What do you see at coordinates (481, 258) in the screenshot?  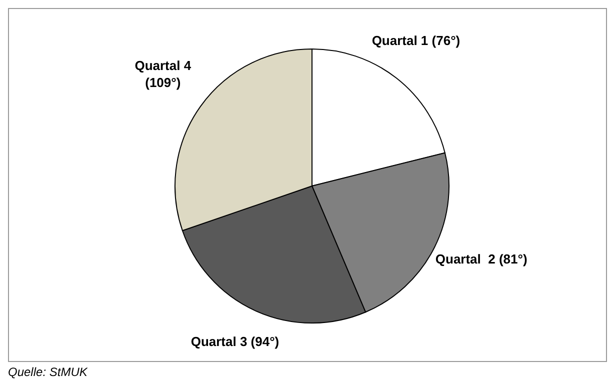 I see `slice-label: Quartal 2 (81°)` at bounding box center [481, 258].